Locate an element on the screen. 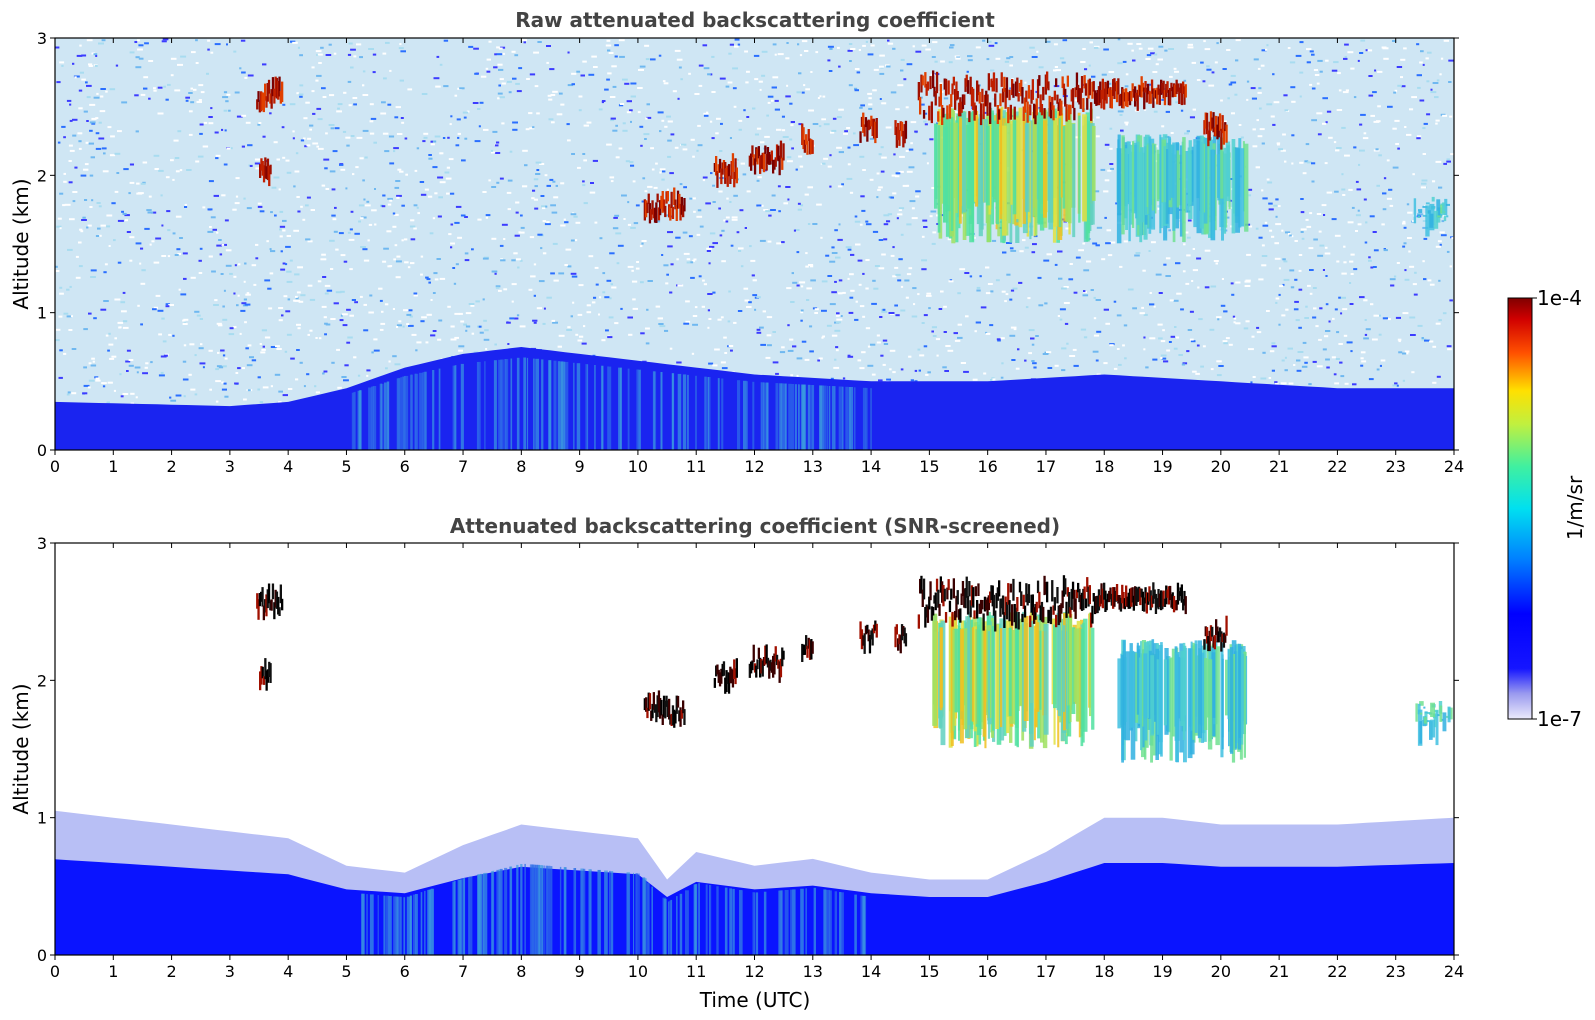 The width and height of the screenshot is (1595, 1020). y-tick-label: 2 is located at coordinates (42, 175).